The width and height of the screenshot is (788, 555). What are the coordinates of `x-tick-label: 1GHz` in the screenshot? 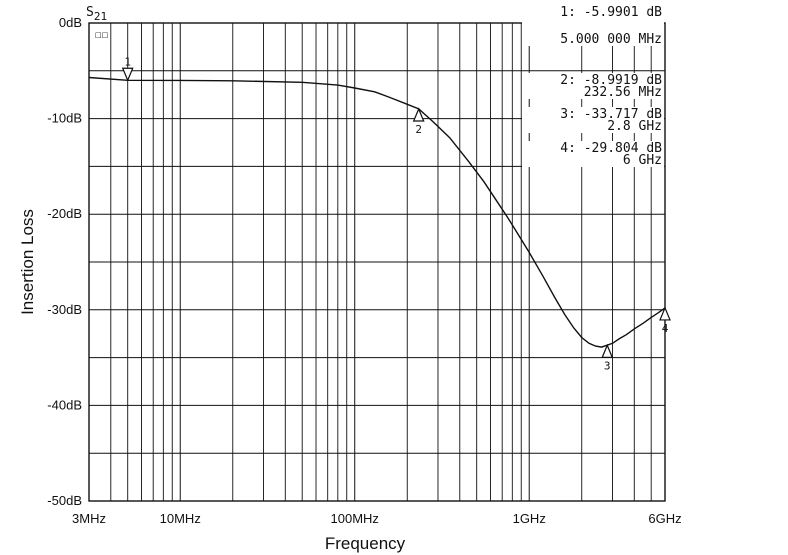 It's located at (529, 518).